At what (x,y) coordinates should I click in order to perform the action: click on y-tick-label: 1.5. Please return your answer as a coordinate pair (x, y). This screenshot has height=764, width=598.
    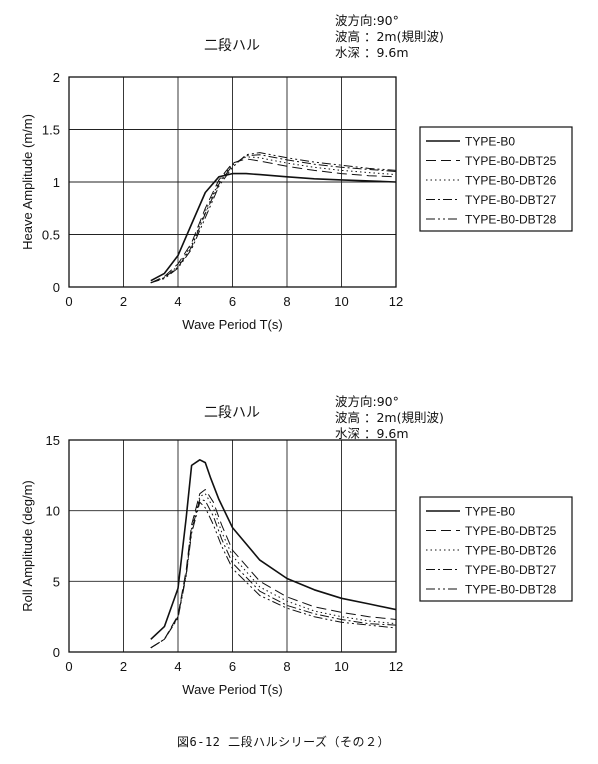
    Looking at the image, I should click on (51, 130).